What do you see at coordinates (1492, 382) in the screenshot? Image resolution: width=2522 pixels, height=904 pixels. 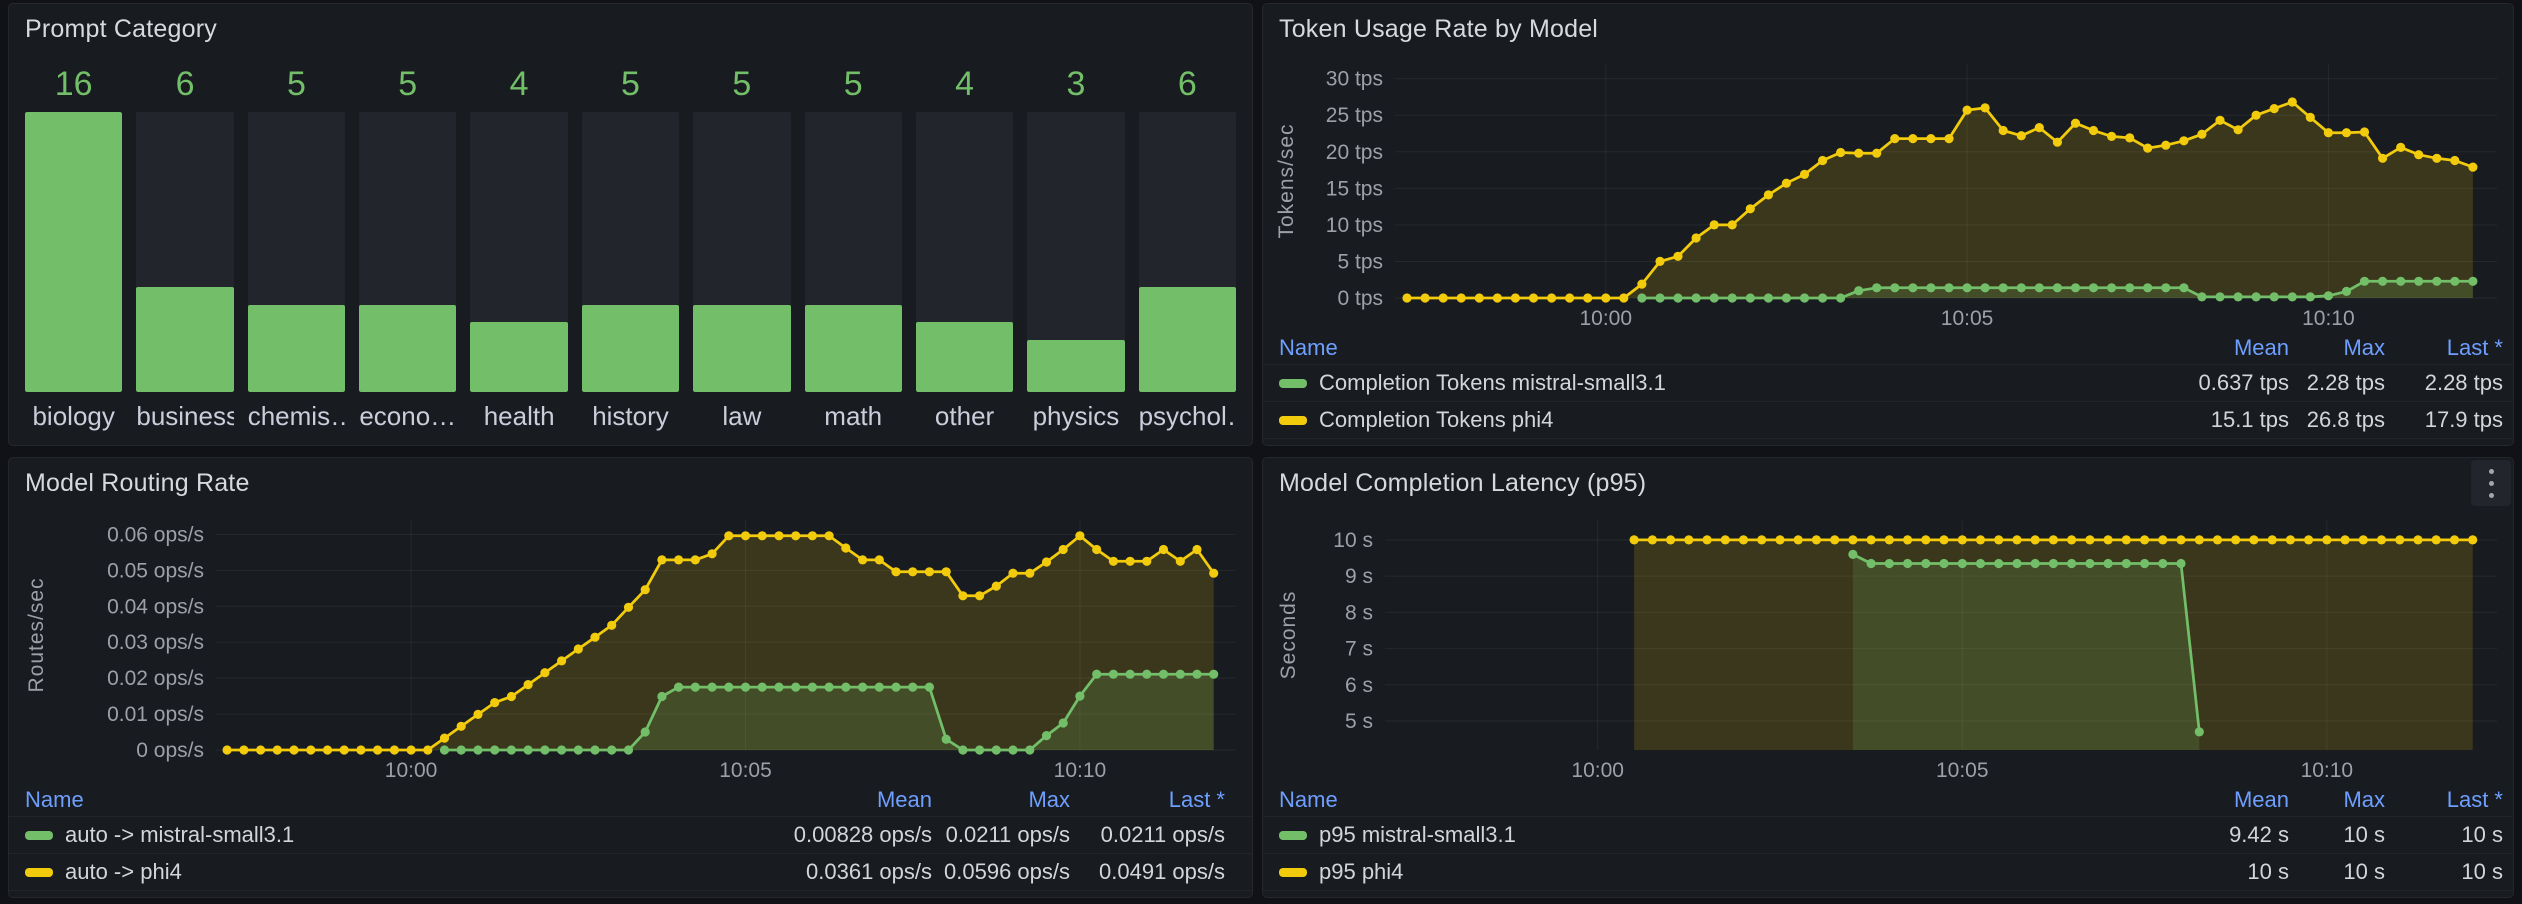 I see `series-name: Completion Tokens mistral-small3.1` at bounding box center [1492, 382].